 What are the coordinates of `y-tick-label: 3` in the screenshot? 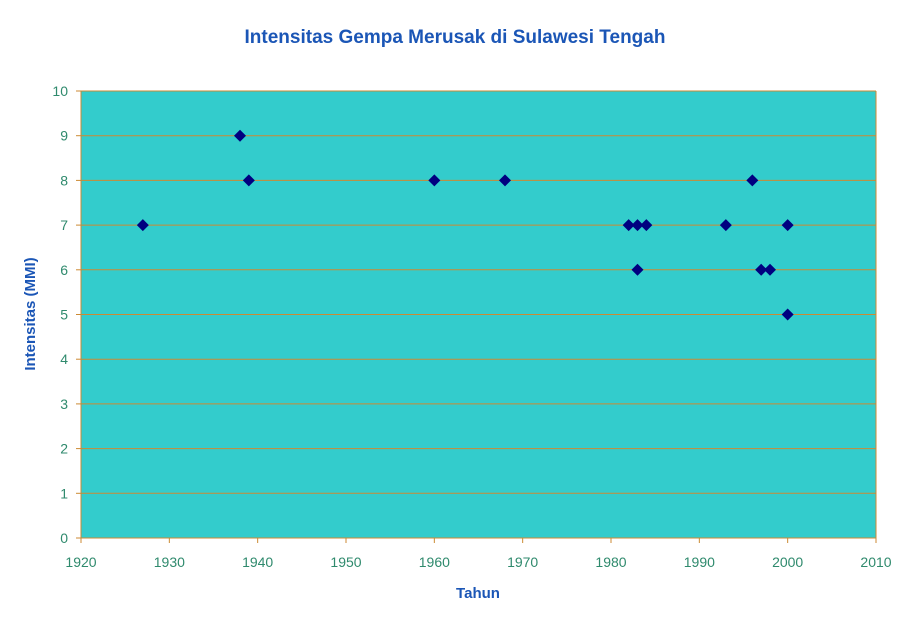 It's located at (64, 404).